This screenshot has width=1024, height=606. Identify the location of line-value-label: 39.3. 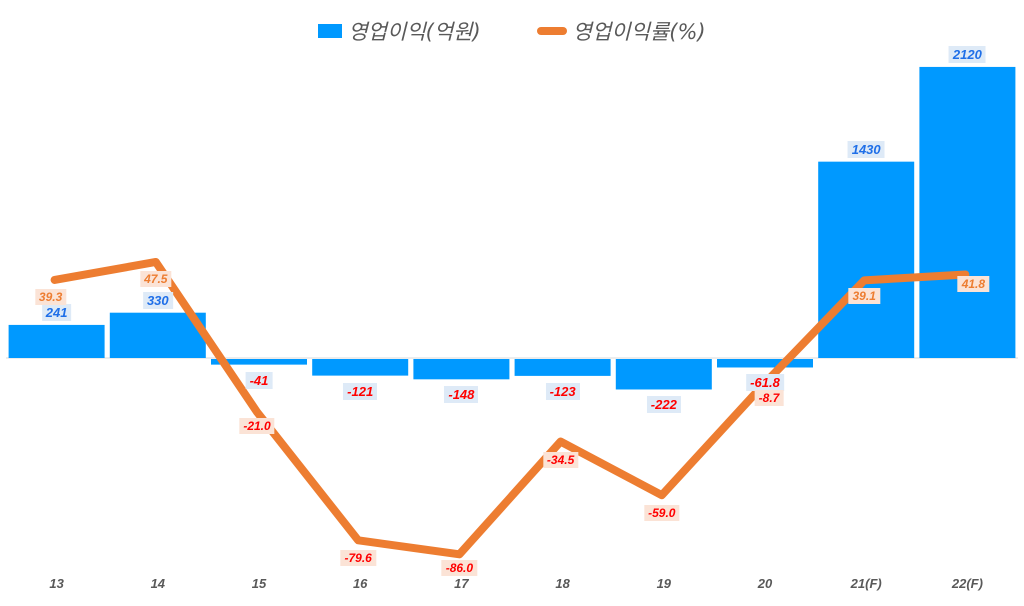
(50, 297).